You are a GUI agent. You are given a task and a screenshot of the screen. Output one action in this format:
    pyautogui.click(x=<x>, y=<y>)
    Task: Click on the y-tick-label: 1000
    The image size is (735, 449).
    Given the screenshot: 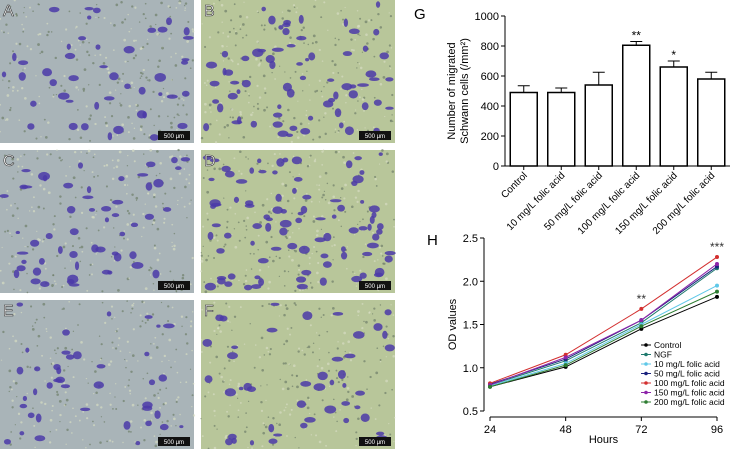 What is the action you would take?
    pyautogui.click(x=487, y=17)
    